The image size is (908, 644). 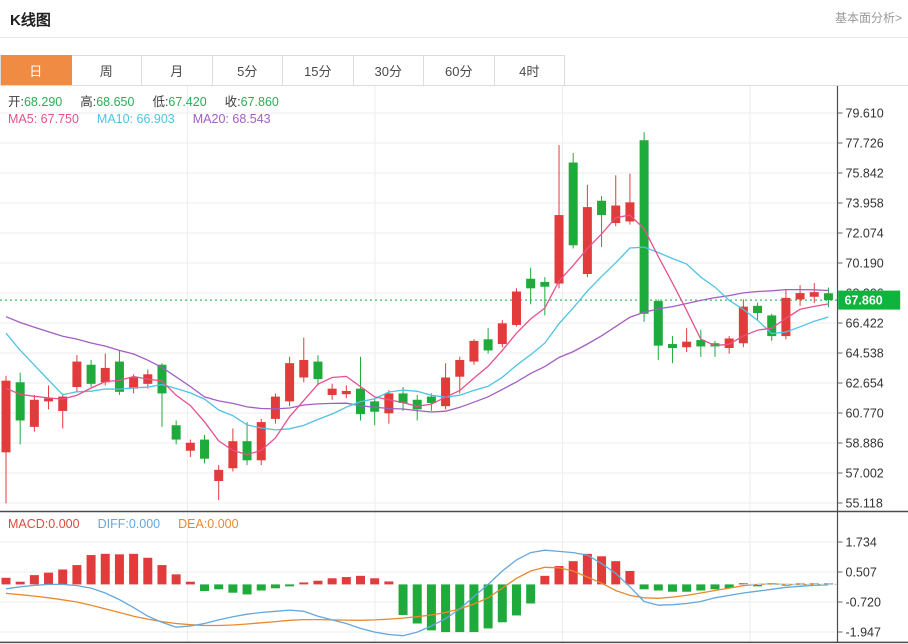 I want to click on tab-period-2: 月, so click(x=177, y=70).